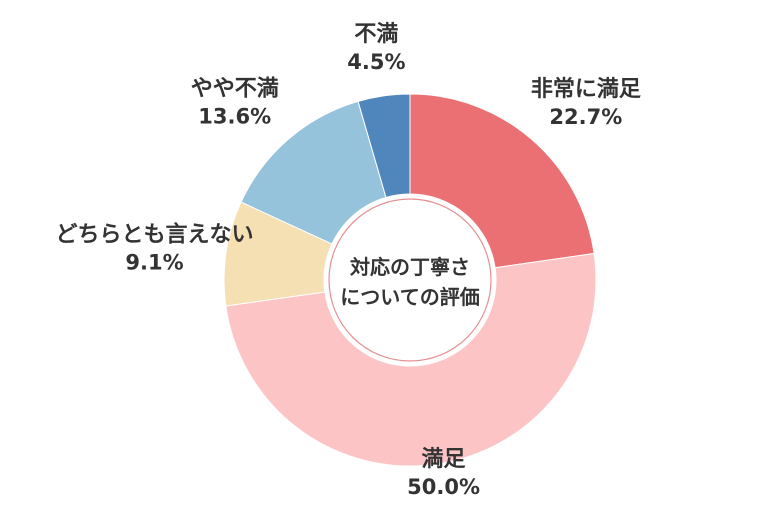  I want to click on slice-value-3: 13.6%, so click(234, 117).